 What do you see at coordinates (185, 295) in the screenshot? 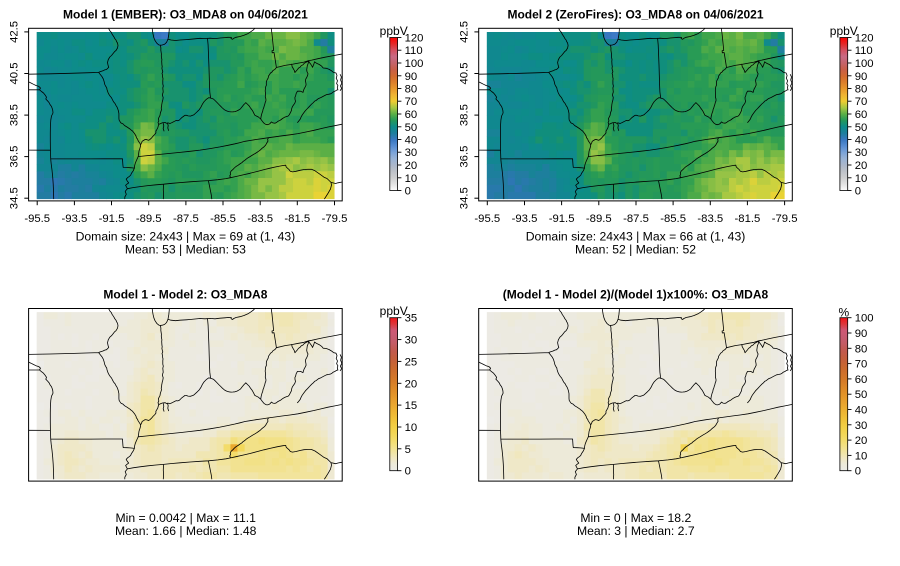
I see `svg-text: Model 1 - Model 2: O3_MDA8` at bounding box center [185, 295].